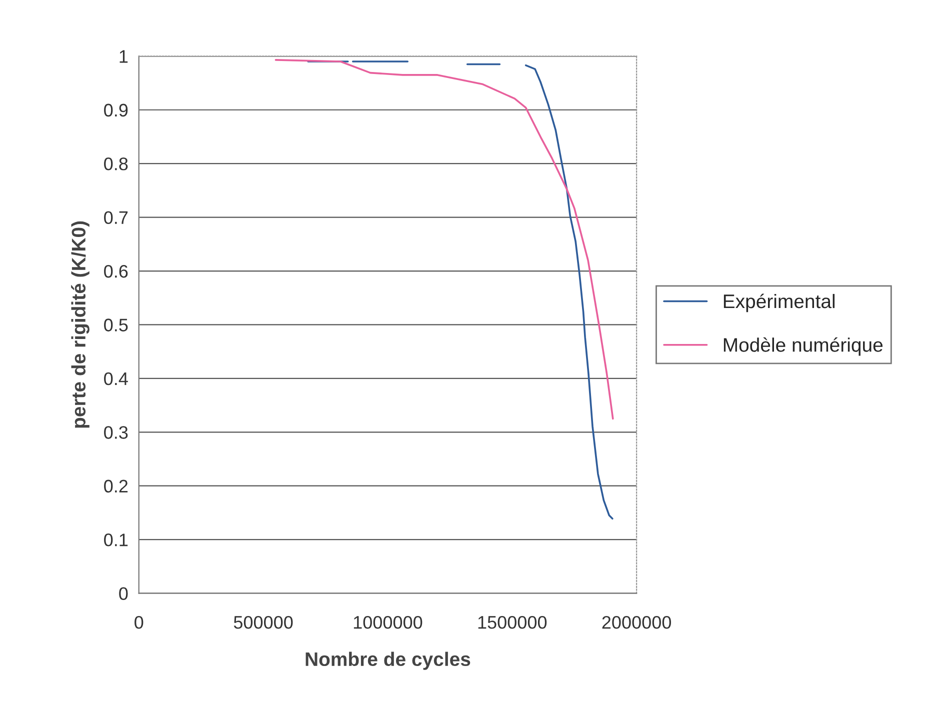 This screenshot has height=720, width=932. I want to click on legend-label: Modèle numérique, so click(803, 346).